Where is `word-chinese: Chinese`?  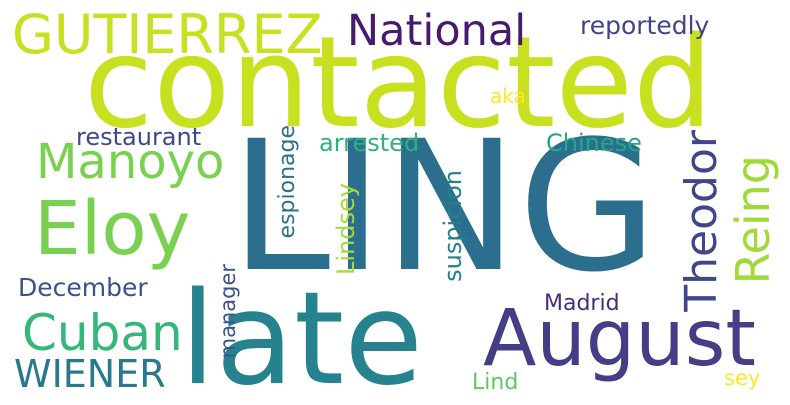 word-chinese: Chinese is located at coordinates (594, 143).